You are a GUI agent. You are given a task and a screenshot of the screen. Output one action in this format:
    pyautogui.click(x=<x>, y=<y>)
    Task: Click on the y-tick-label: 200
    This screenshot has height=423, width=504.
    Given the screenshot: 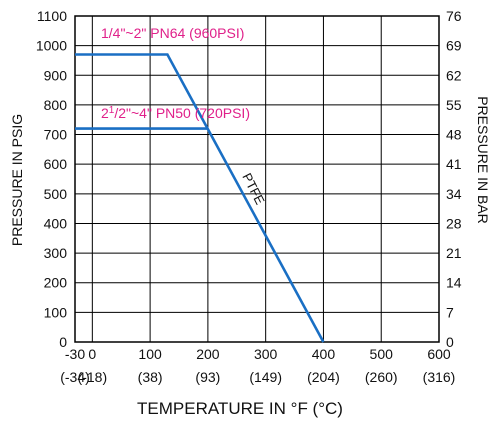 What is the action you would take?
    pyautogui.click(x=56, y=283)
    